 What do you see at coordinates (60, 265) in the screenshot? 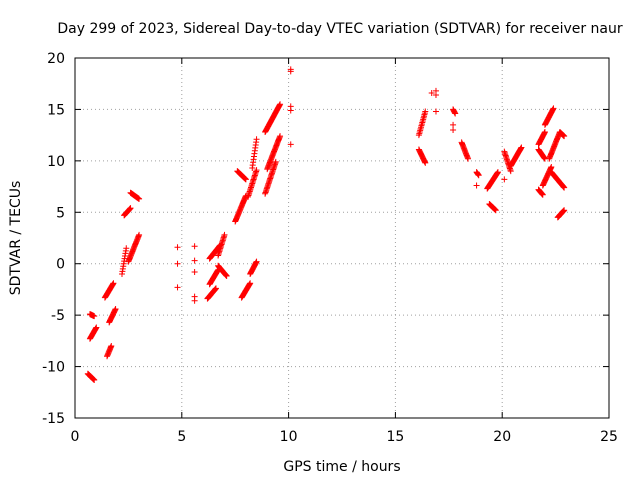
I see `y-tick-label: 0` at bounding box center [60, 265].